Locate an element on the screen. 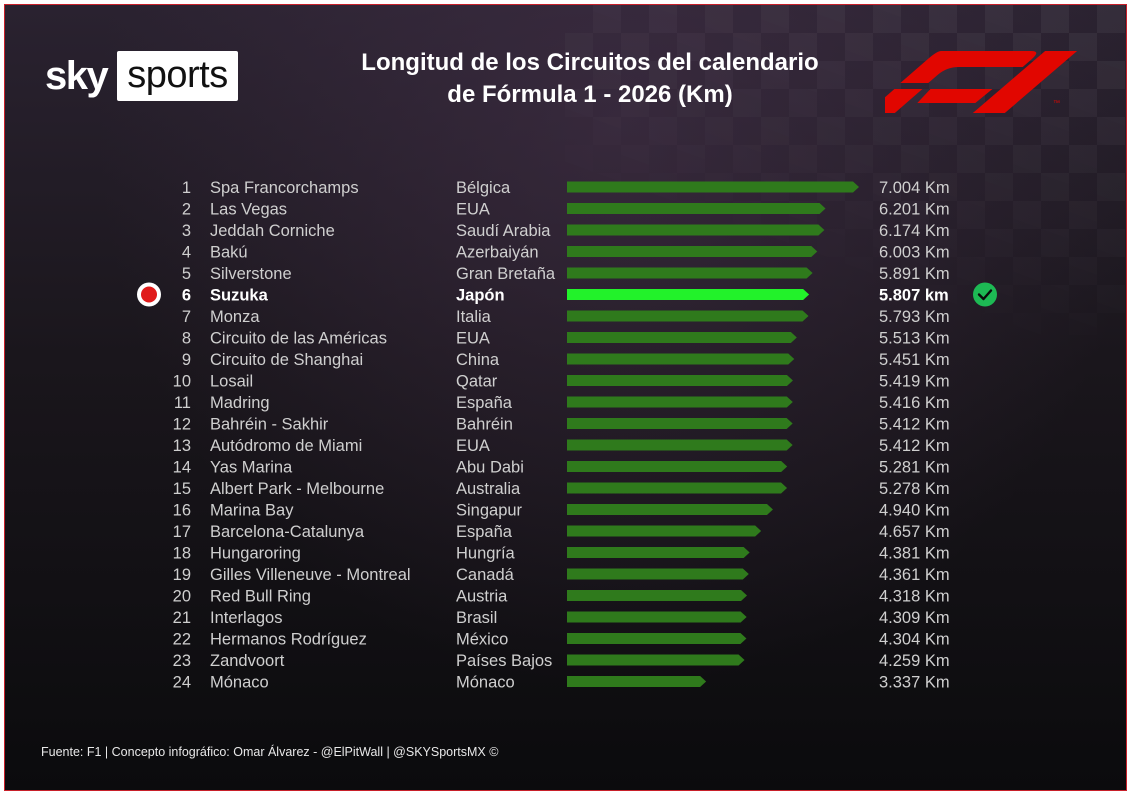 The image size is (1131, 795). circuit-name: Monza is located at coordinates (235, 317).